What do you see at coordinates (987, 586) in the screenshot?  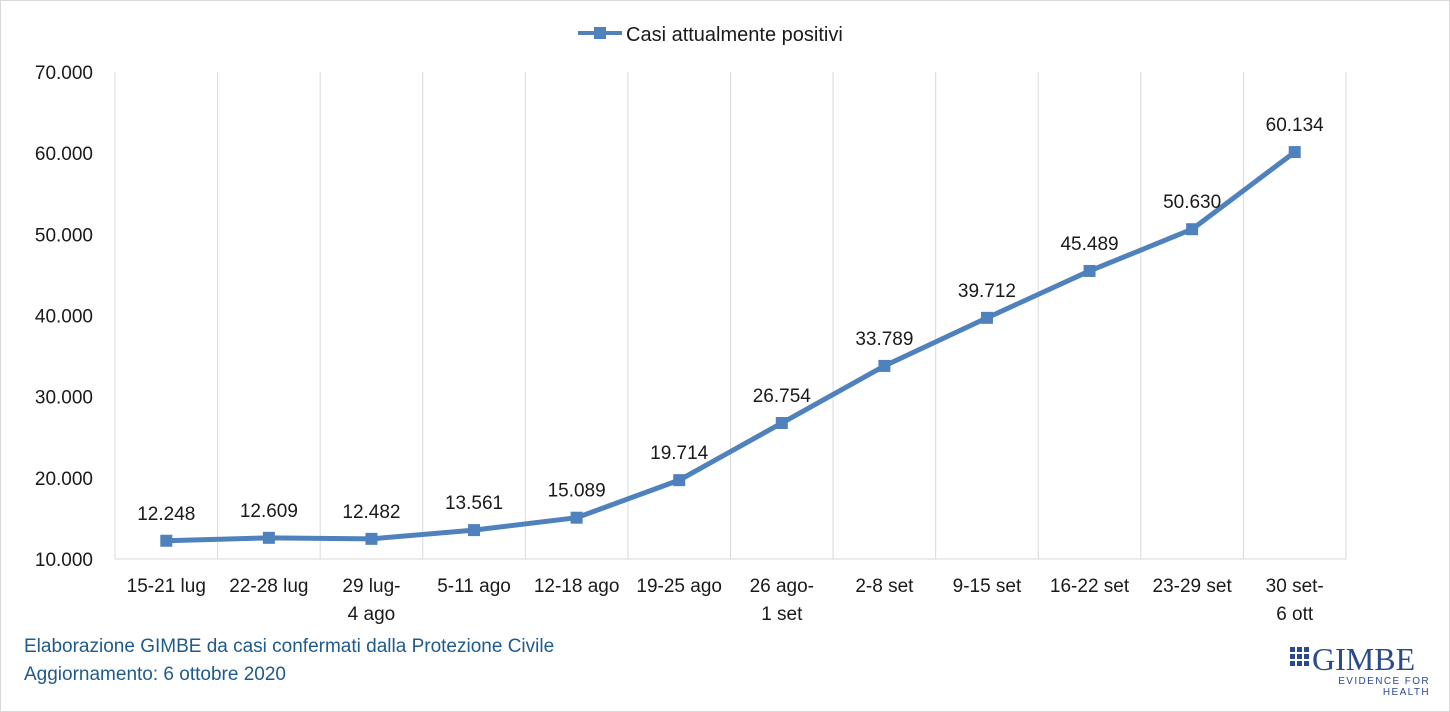 I see `x-tick-label: 9-15 set` at bounding box center [987, 586].